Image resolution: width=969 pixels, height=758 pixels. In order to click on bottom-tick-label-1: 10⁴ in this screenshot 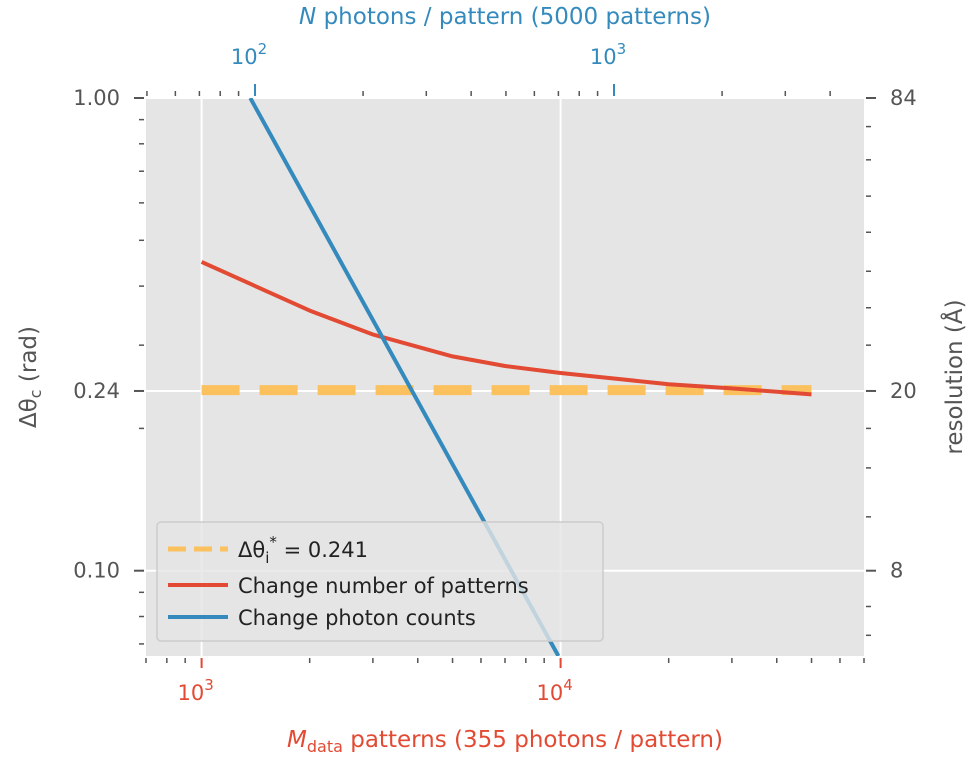, I will do `click(554, 690)`.